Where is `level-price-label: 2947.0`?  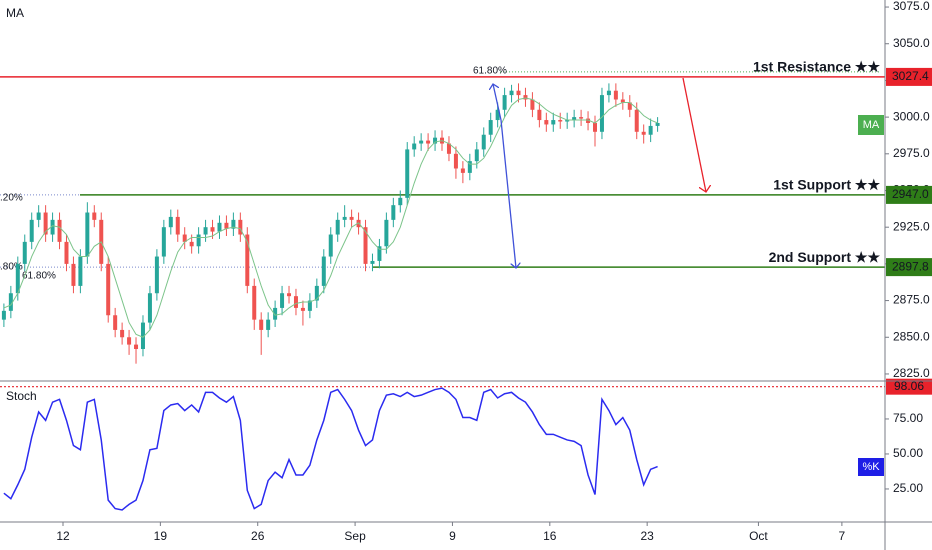 level-price-label: 2947.0 is located at coordinates (910, 194).